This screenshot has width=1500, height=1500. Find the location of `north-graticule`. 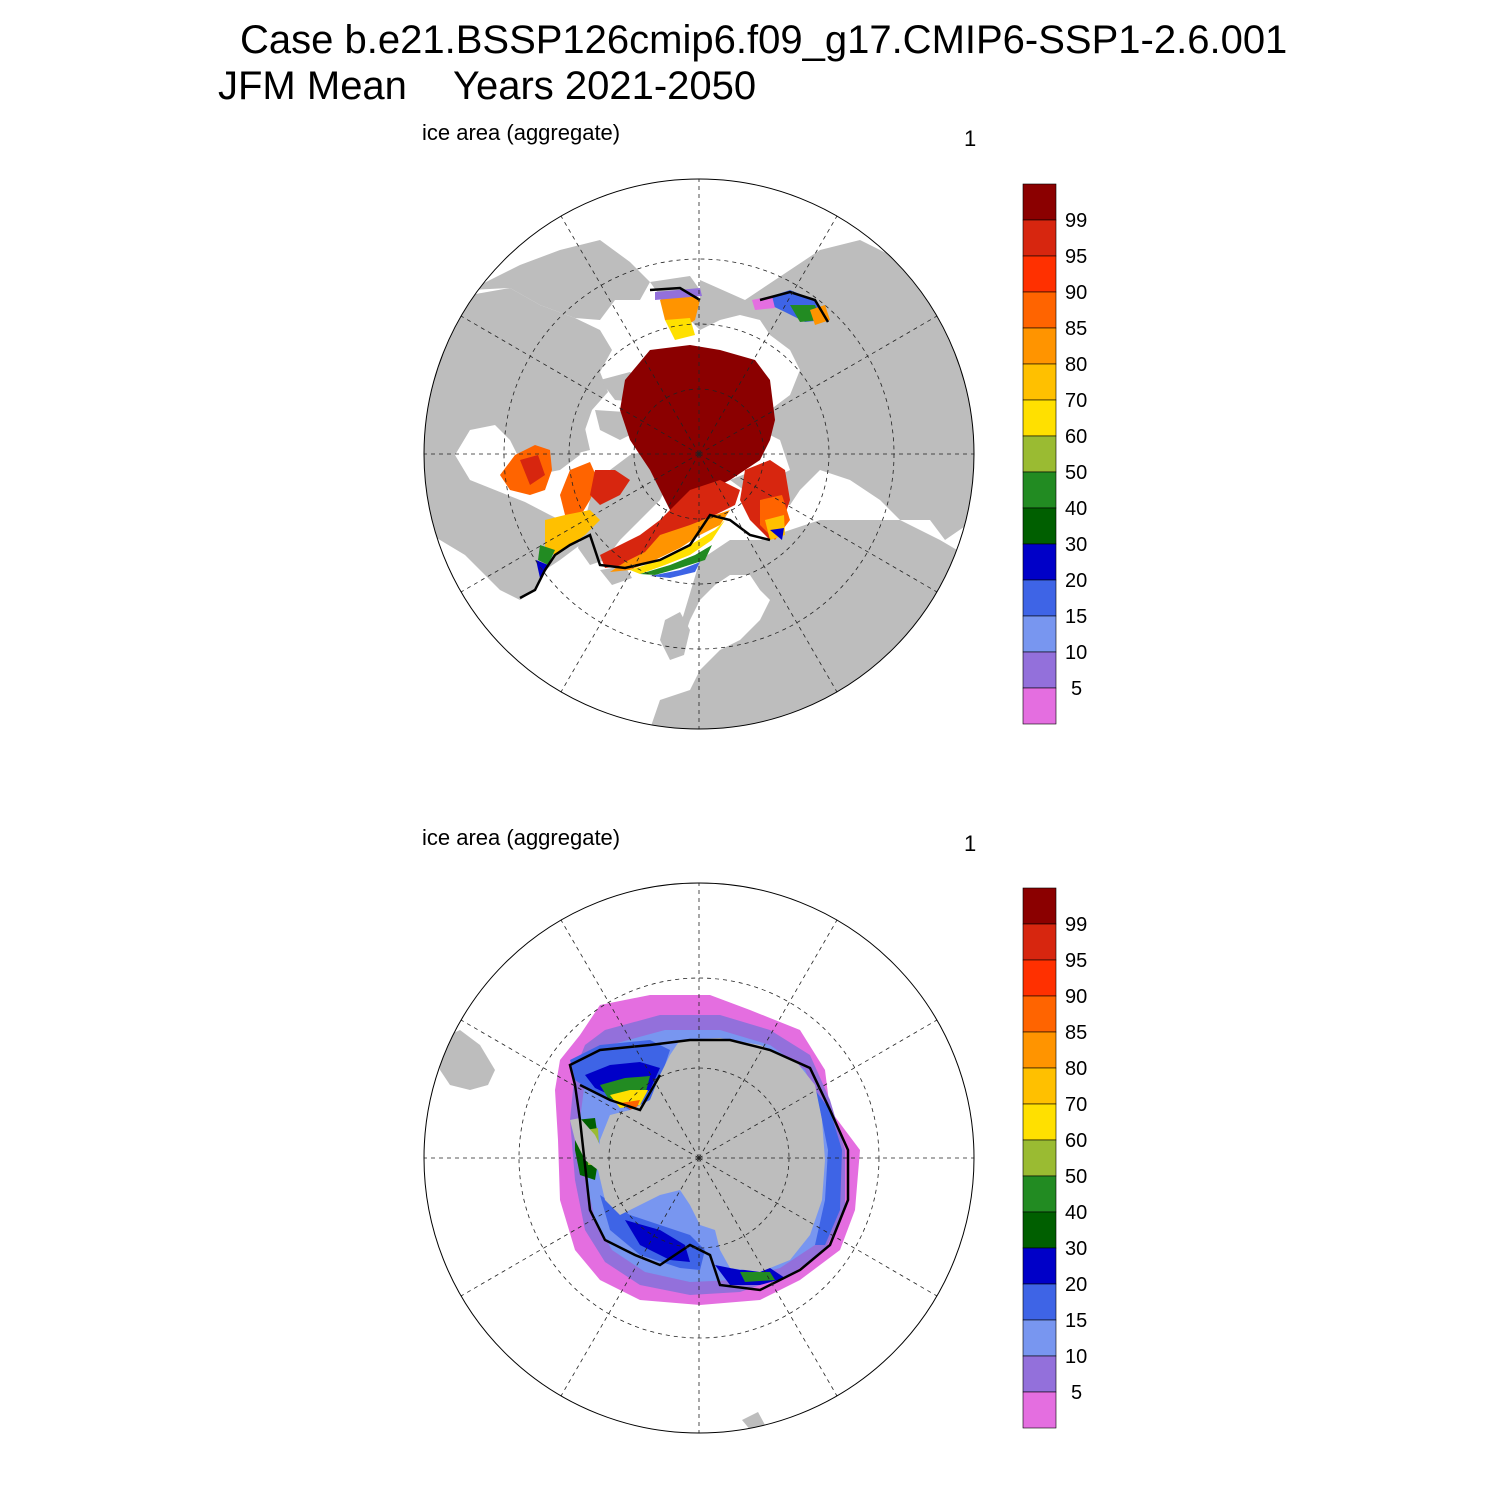

north-graticule is located at coordinates (699, 454).